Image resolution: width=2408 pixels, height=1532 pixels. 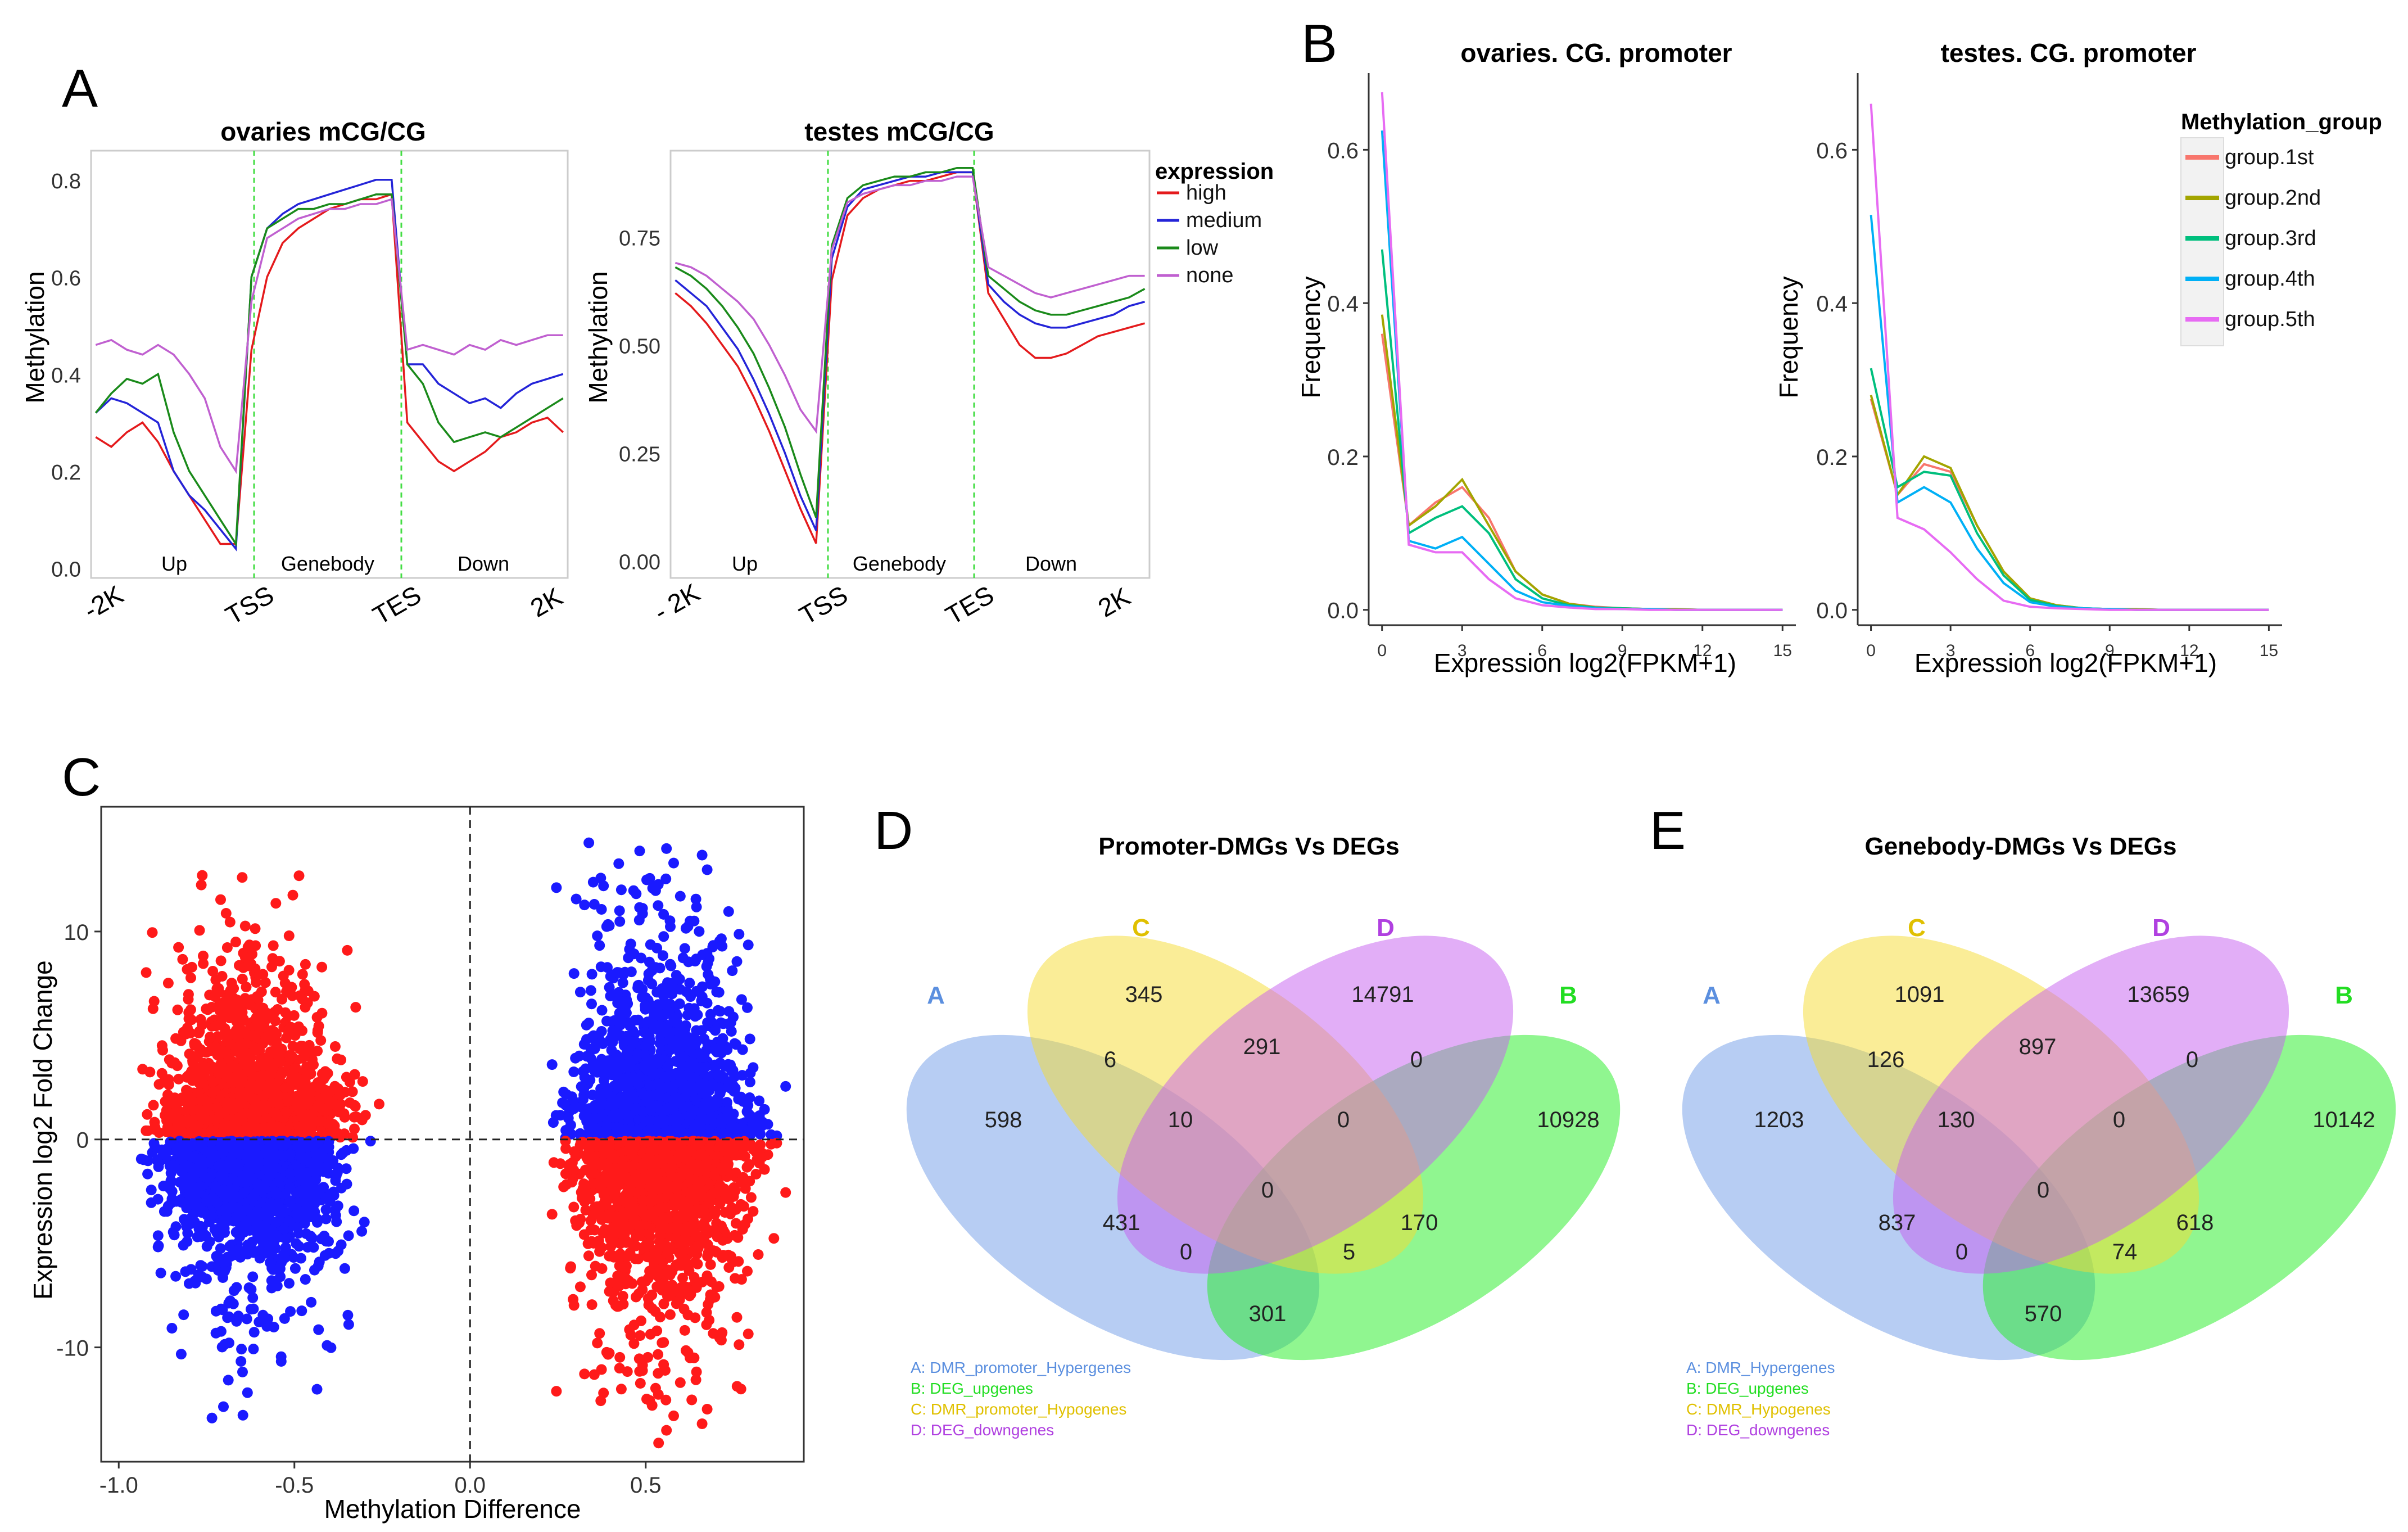 What do you see at coordinates (2269, 157) in the screenshot?
I see `legend-label: group.1st` at bounding box center [2269, 157].